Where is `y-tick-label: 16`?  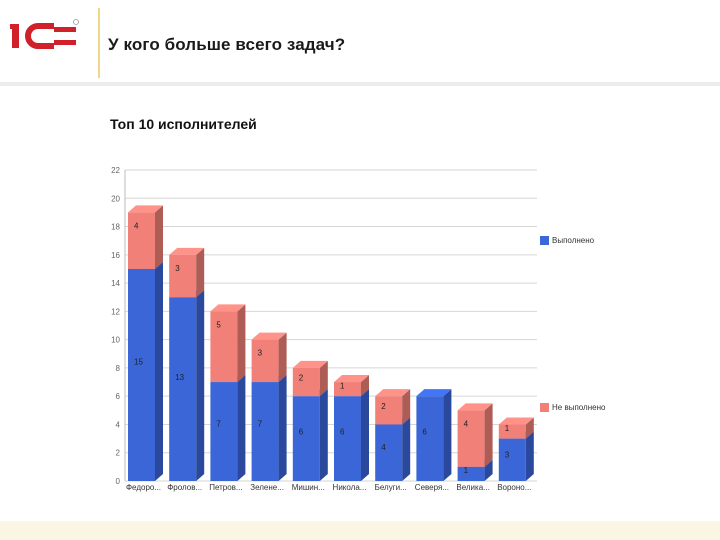
y-tick-label: 16 is located at coordinates (115, 255).